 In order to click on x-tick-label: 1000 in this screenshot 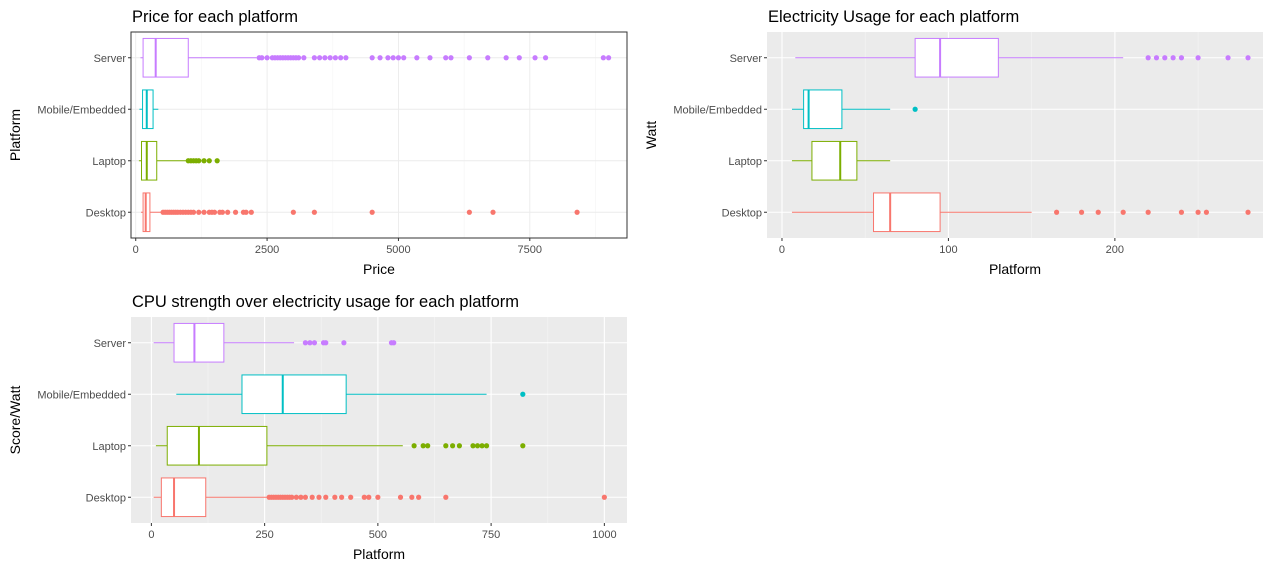, I will do `click(604, 535)`.